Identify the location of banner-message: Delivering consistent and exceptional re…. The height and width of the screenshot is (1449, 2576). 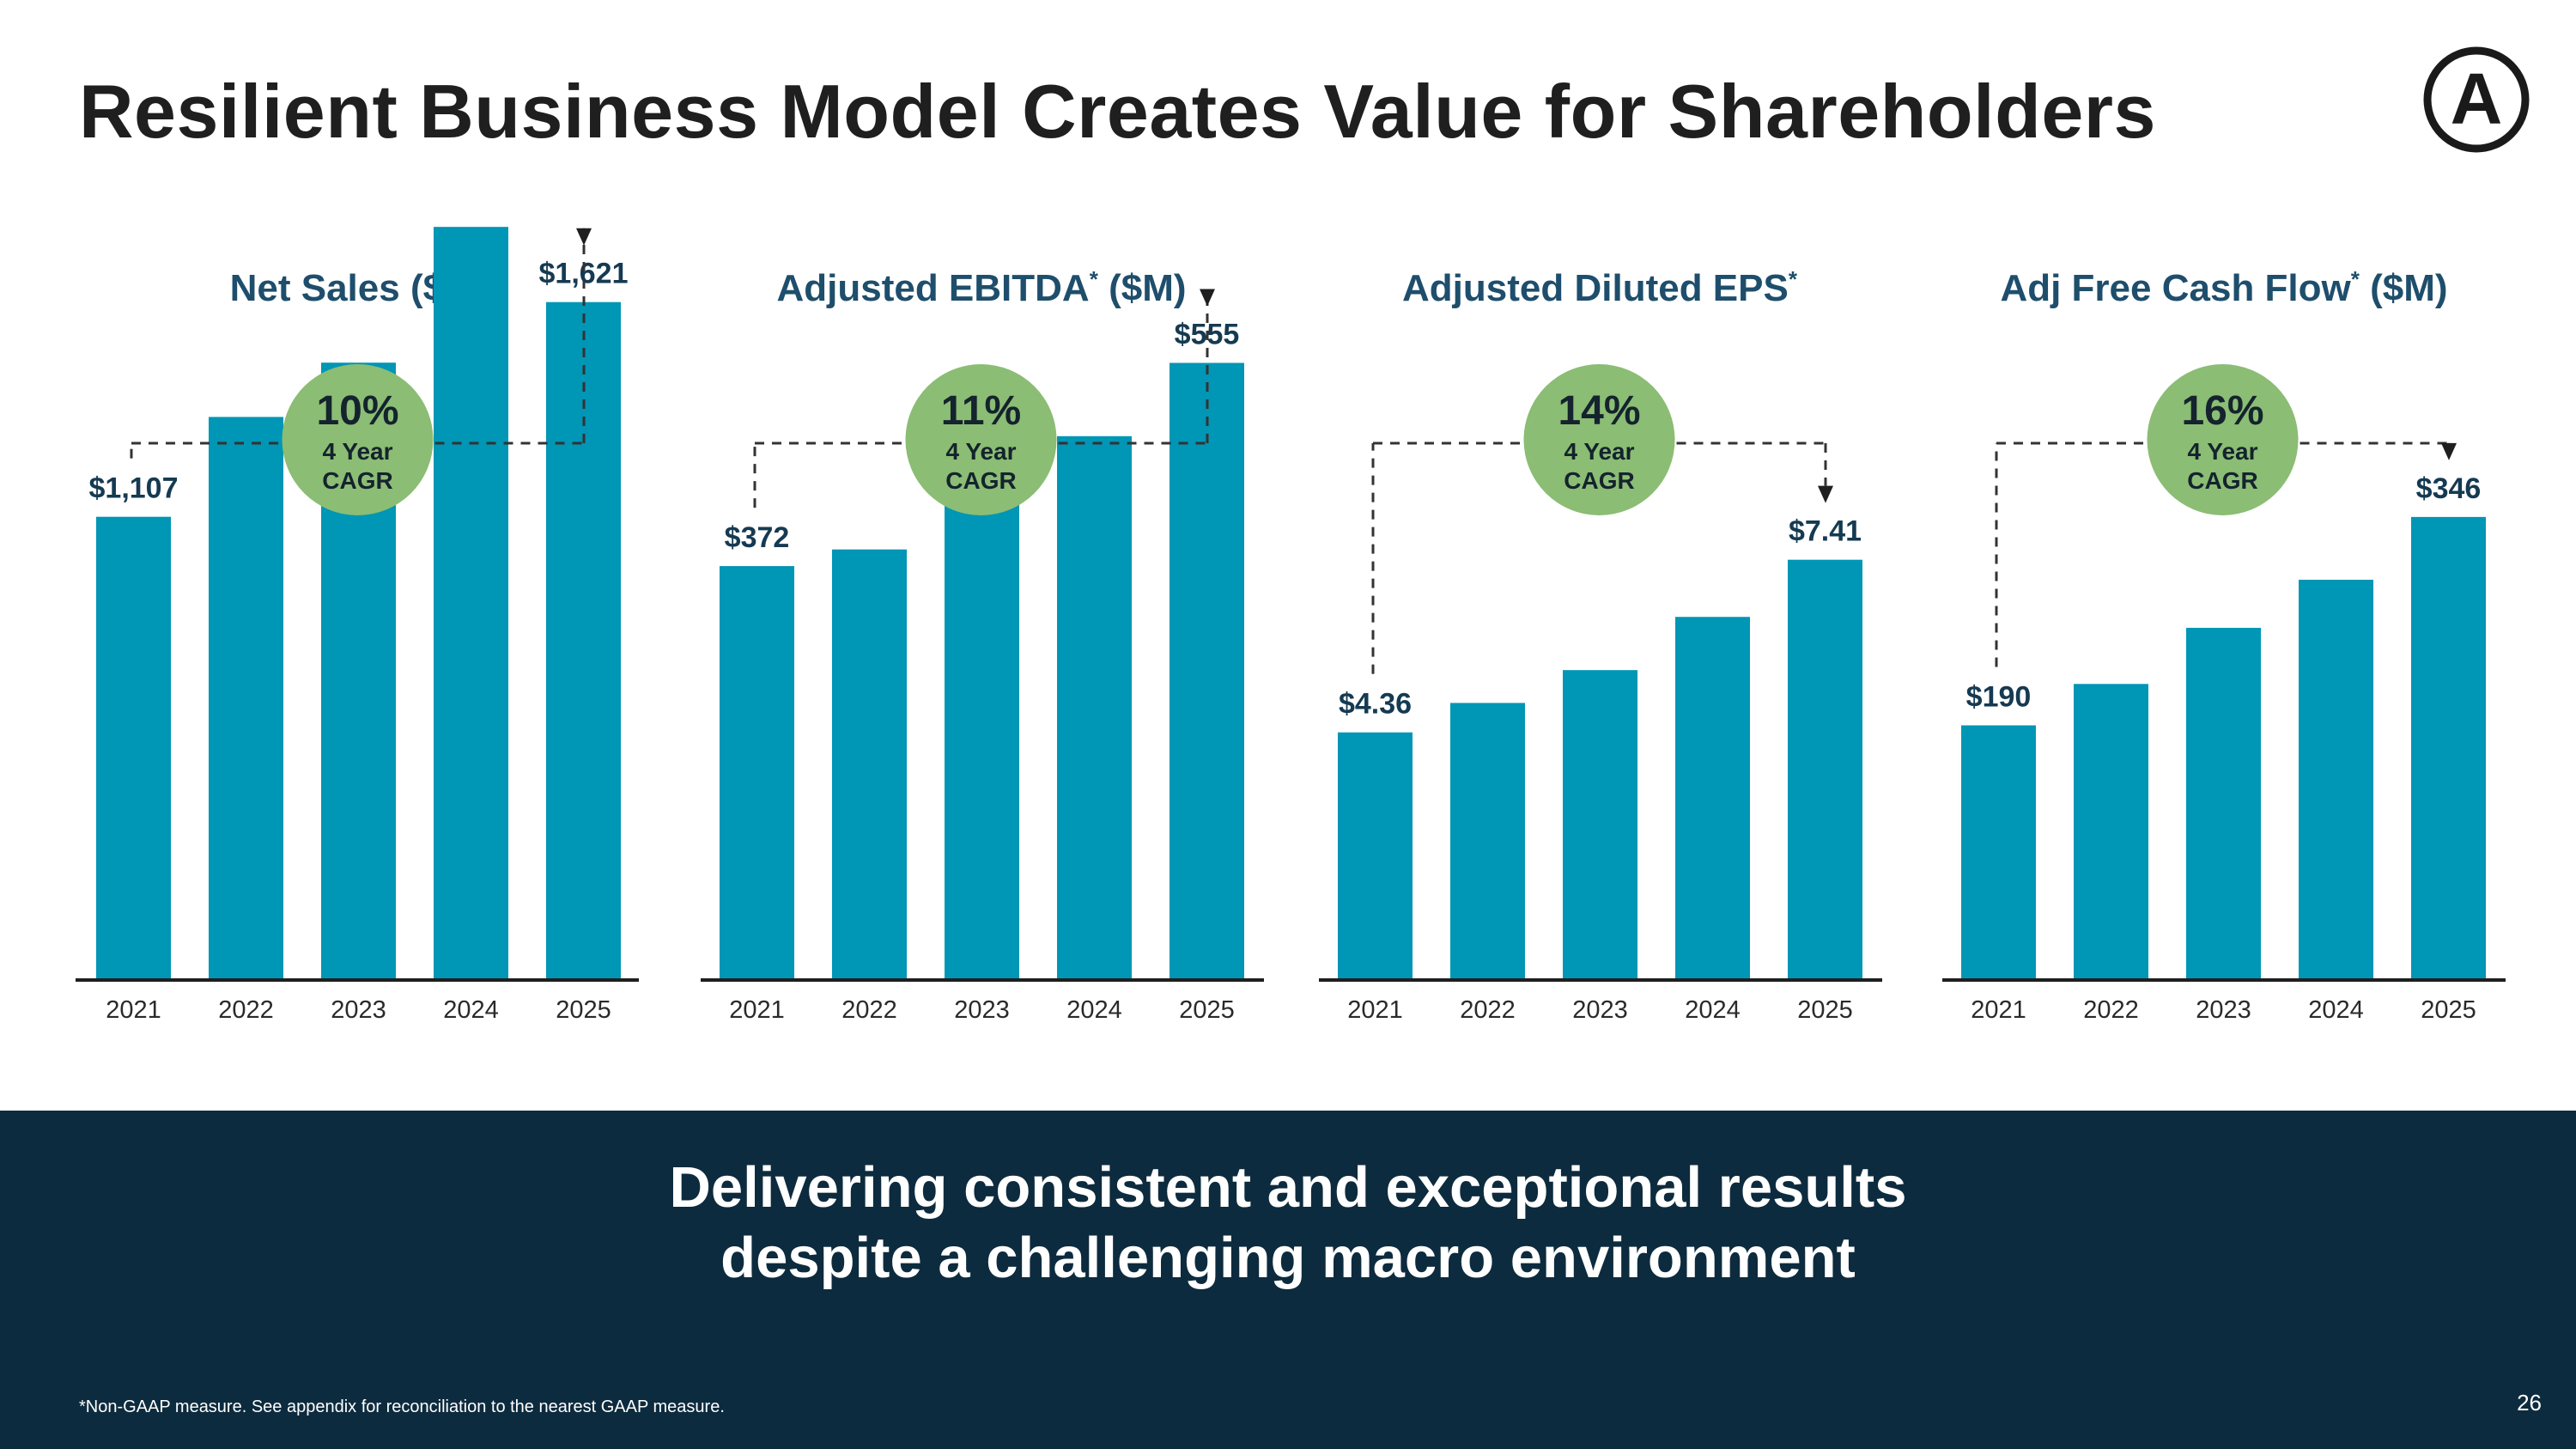
(1288, 1223).